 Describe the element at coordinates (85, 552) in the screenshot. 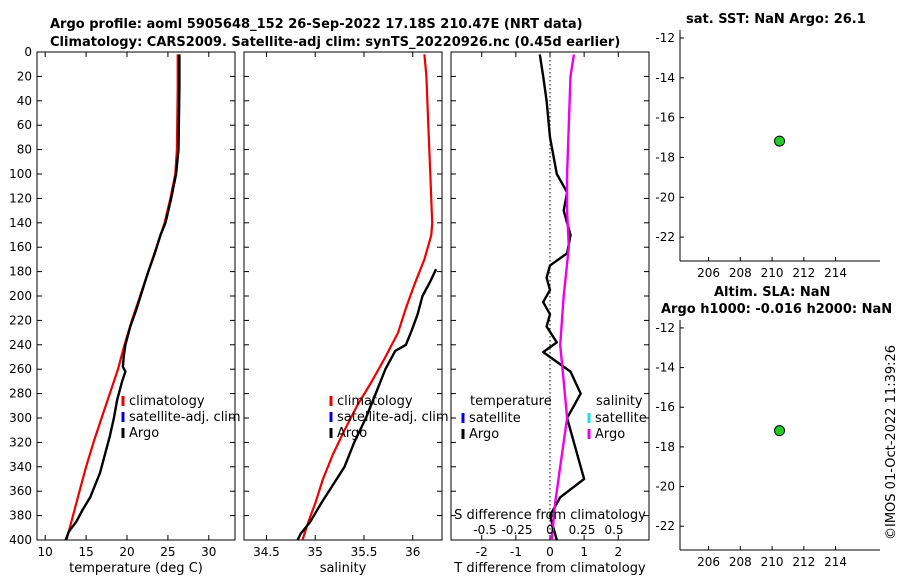

I see `temperature-profile-xtick-label: 15` at that location.